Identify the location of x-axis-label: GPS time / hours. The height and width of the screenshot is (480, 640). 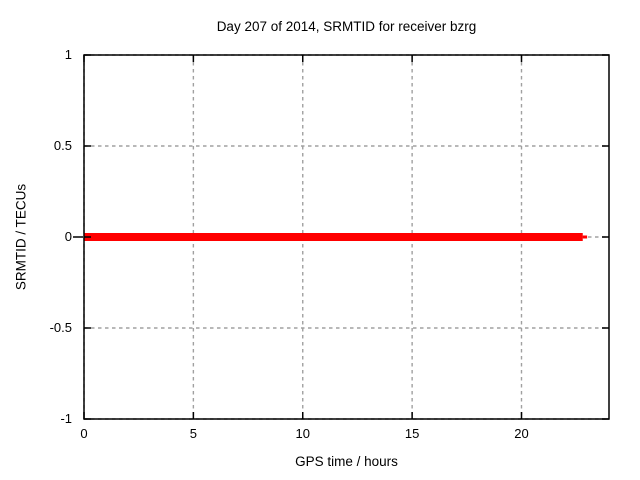
(346, 461).